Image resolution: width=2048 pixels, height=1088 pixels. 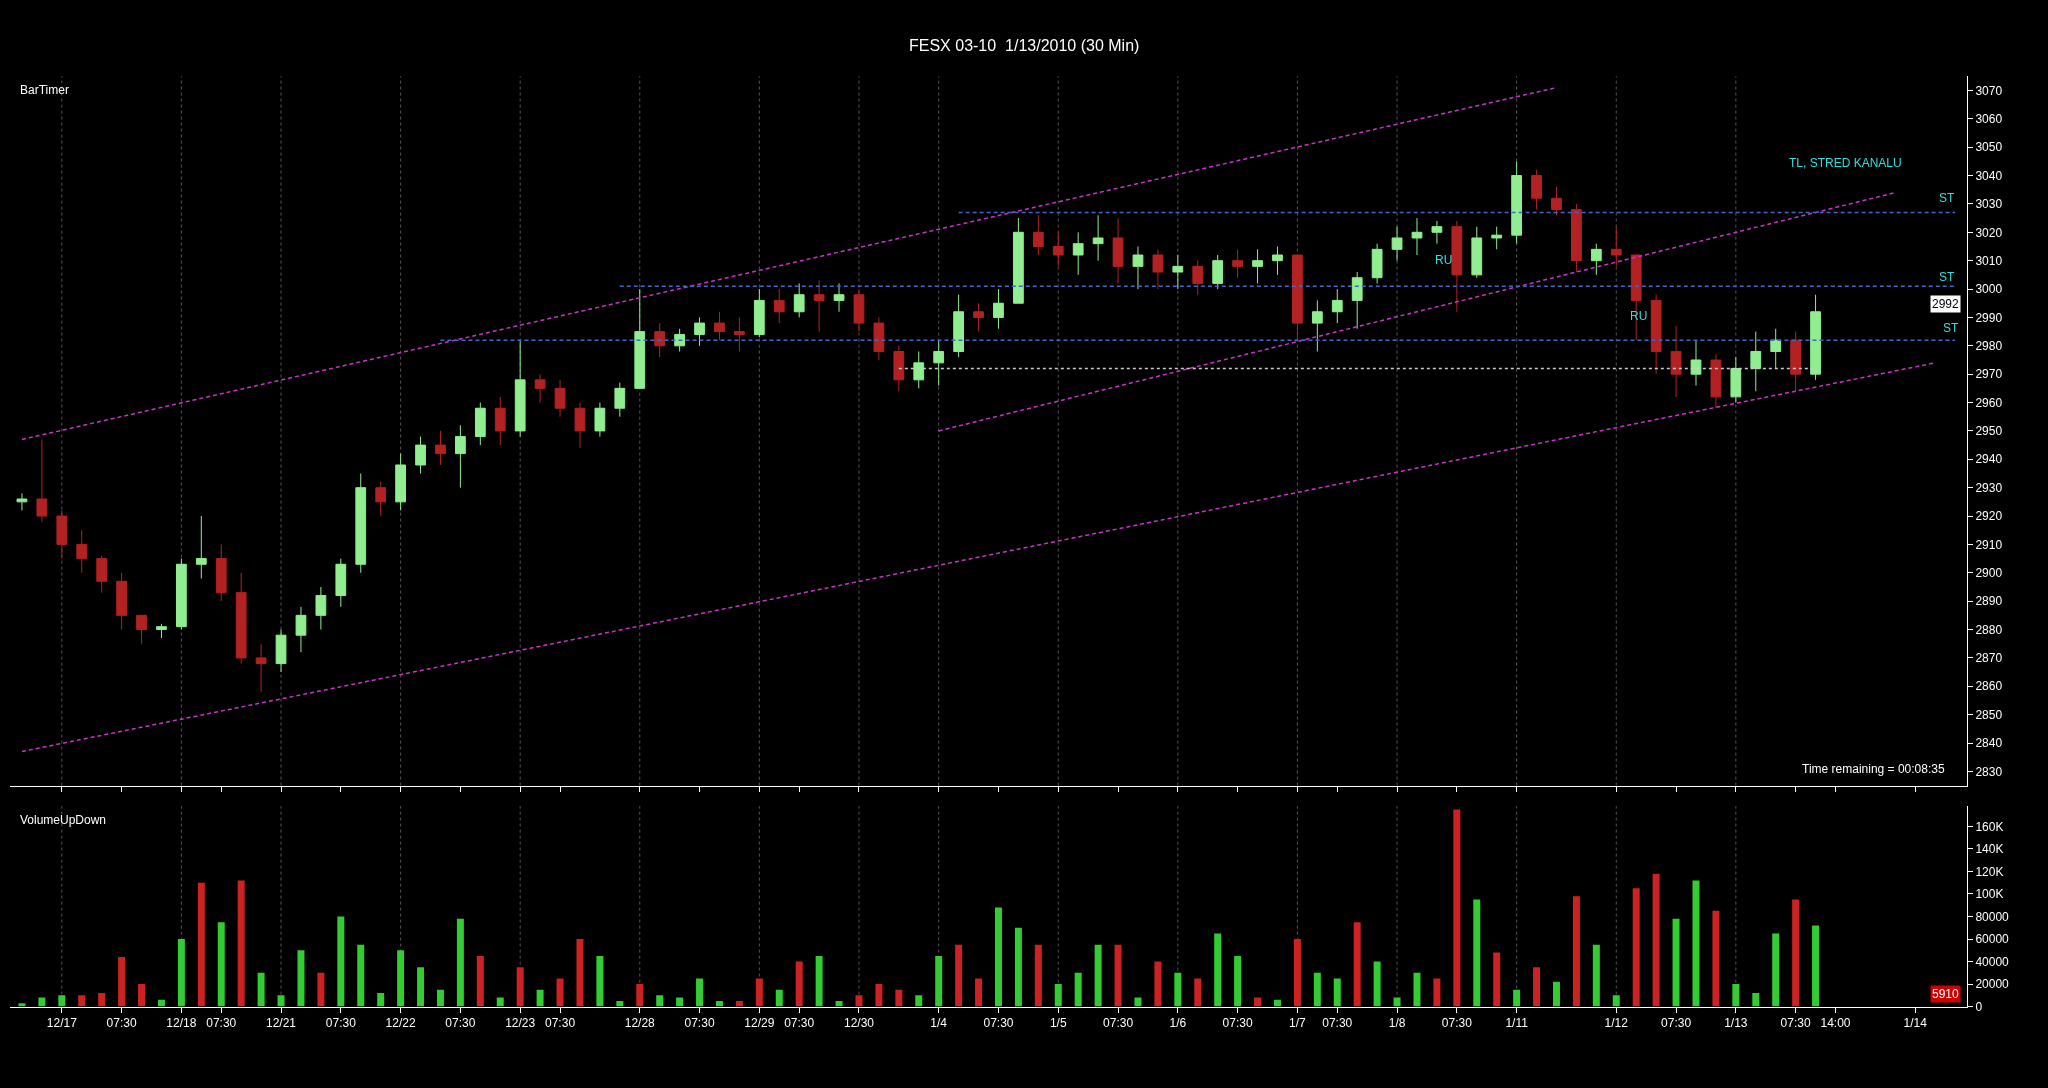 What do you see at coordinates (1989, 90) in the screenshot?
I see `y-tick-label: 3070` at bounding box center [1989, 90].